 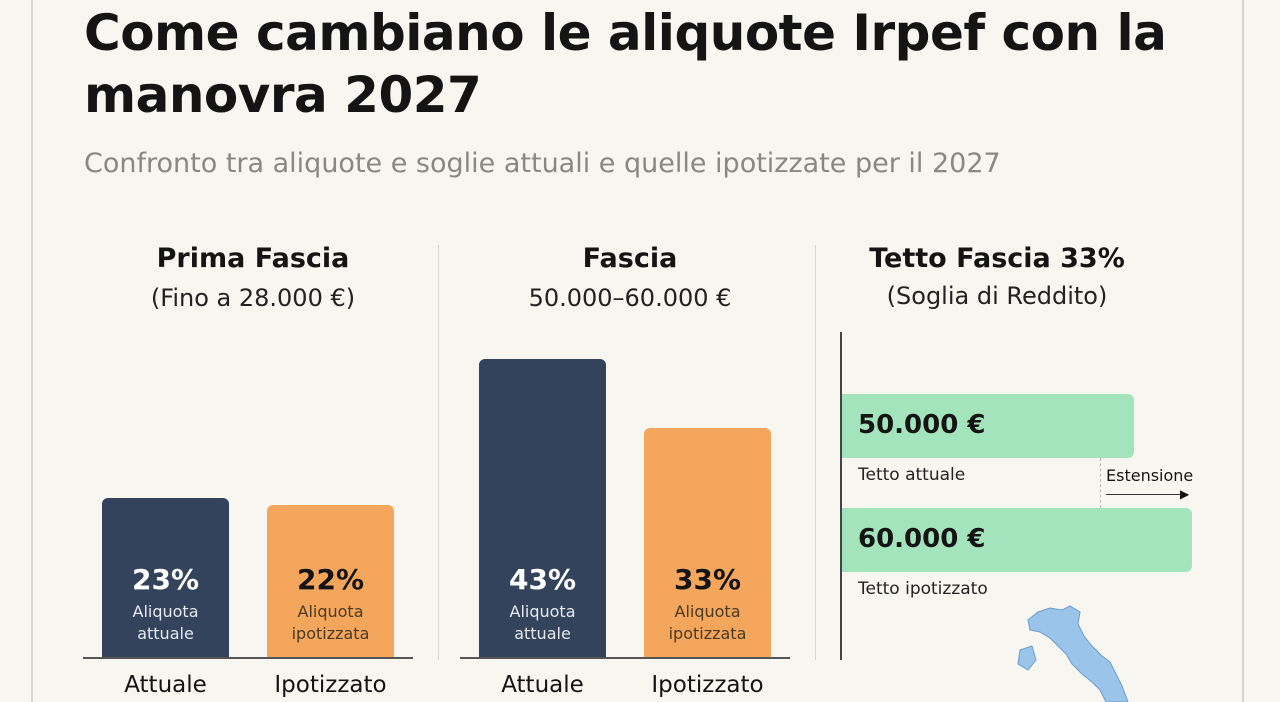 I want to click on panel-subtitle-tetto: (Soglia di Reddito), so click(x=997, y=296).